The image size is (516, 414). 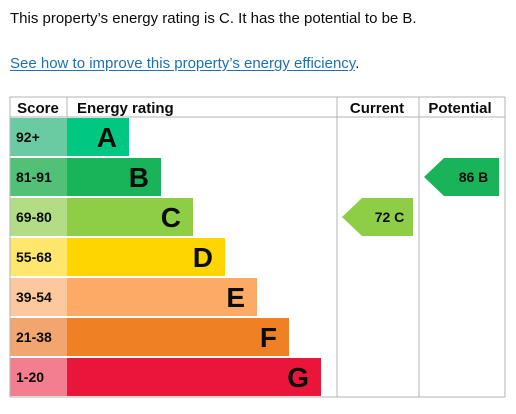 I want to click on band-b-range-cell, so click(x=38, y=177).